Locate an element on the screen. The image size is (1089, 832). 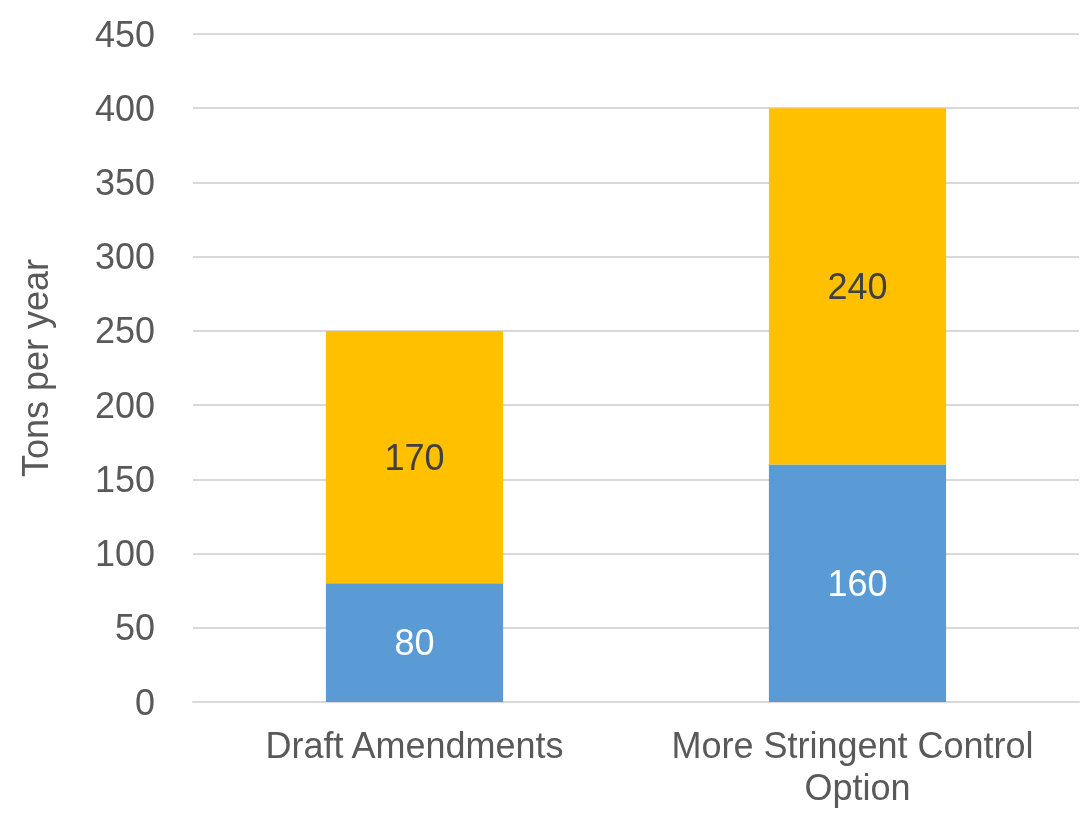
data-label: 170 is located at coordinates (414, 457).